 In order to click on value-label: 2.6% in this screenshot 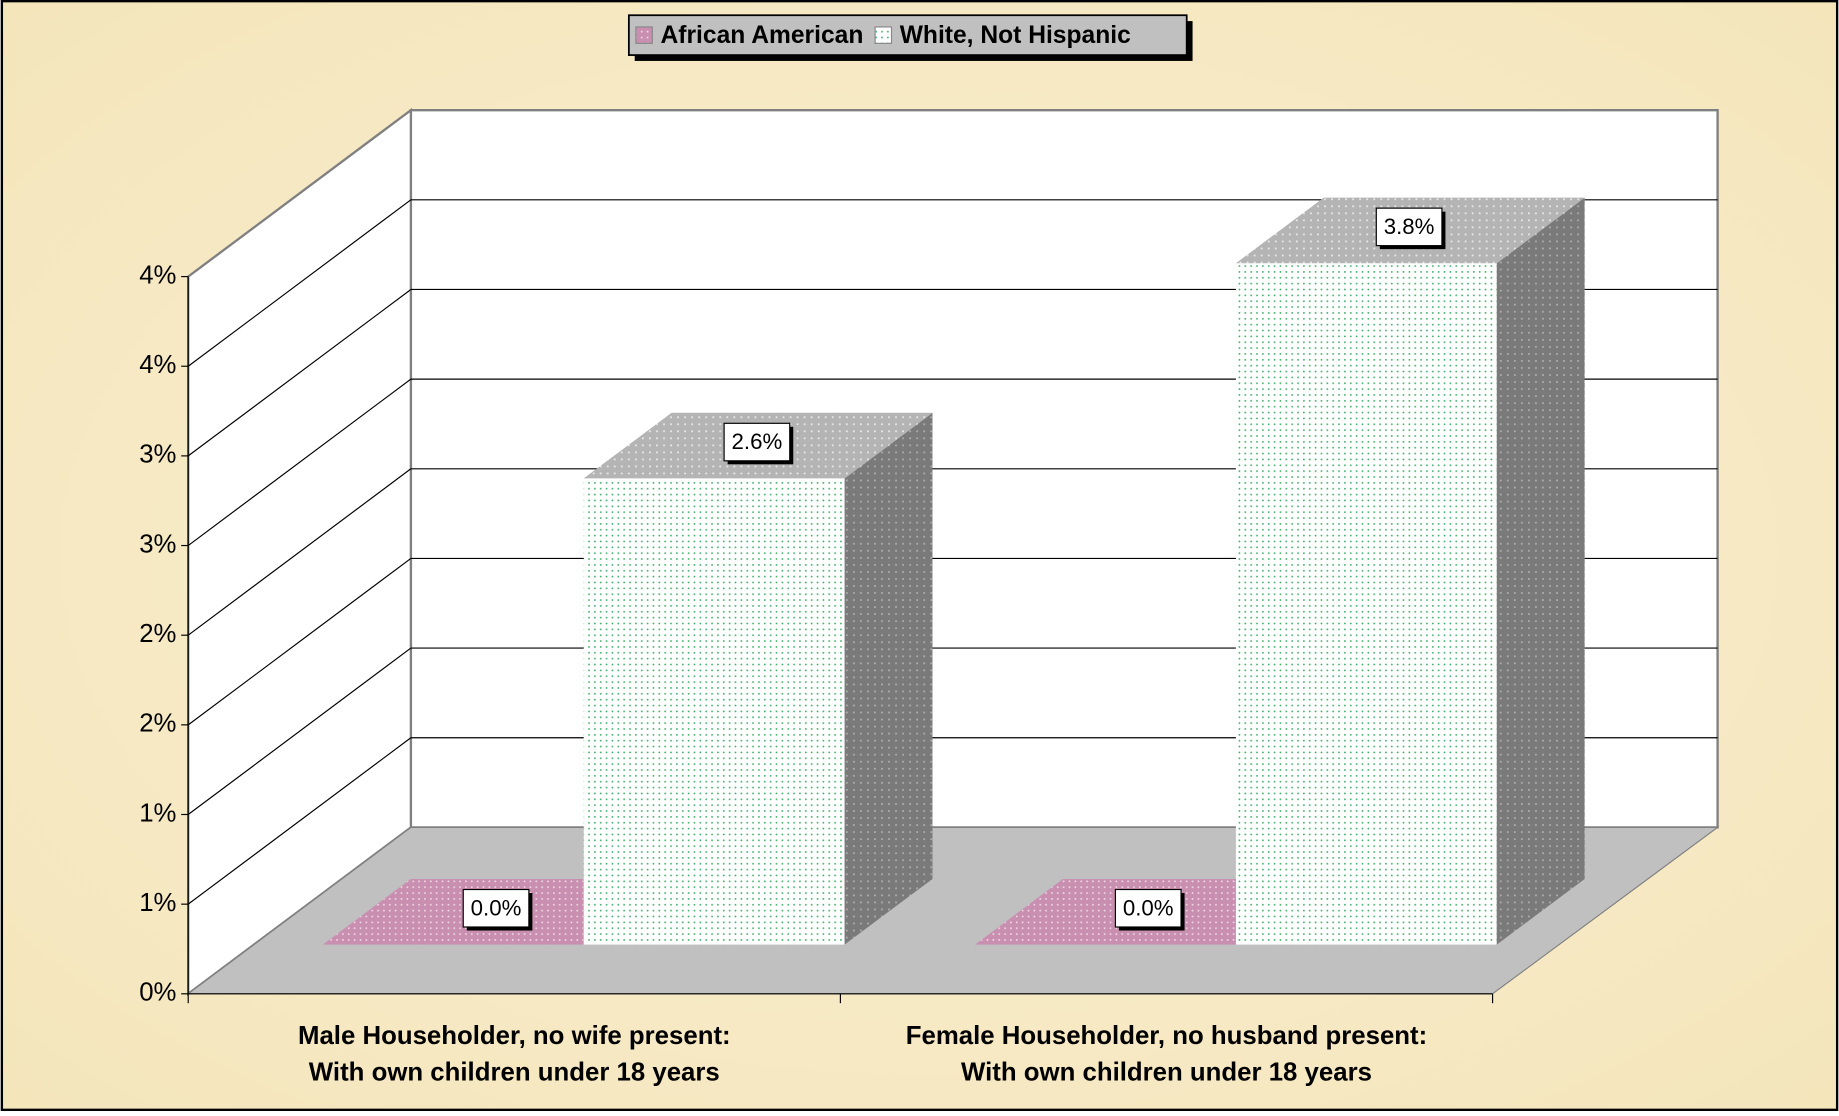, I will do `click(757, 441)`.